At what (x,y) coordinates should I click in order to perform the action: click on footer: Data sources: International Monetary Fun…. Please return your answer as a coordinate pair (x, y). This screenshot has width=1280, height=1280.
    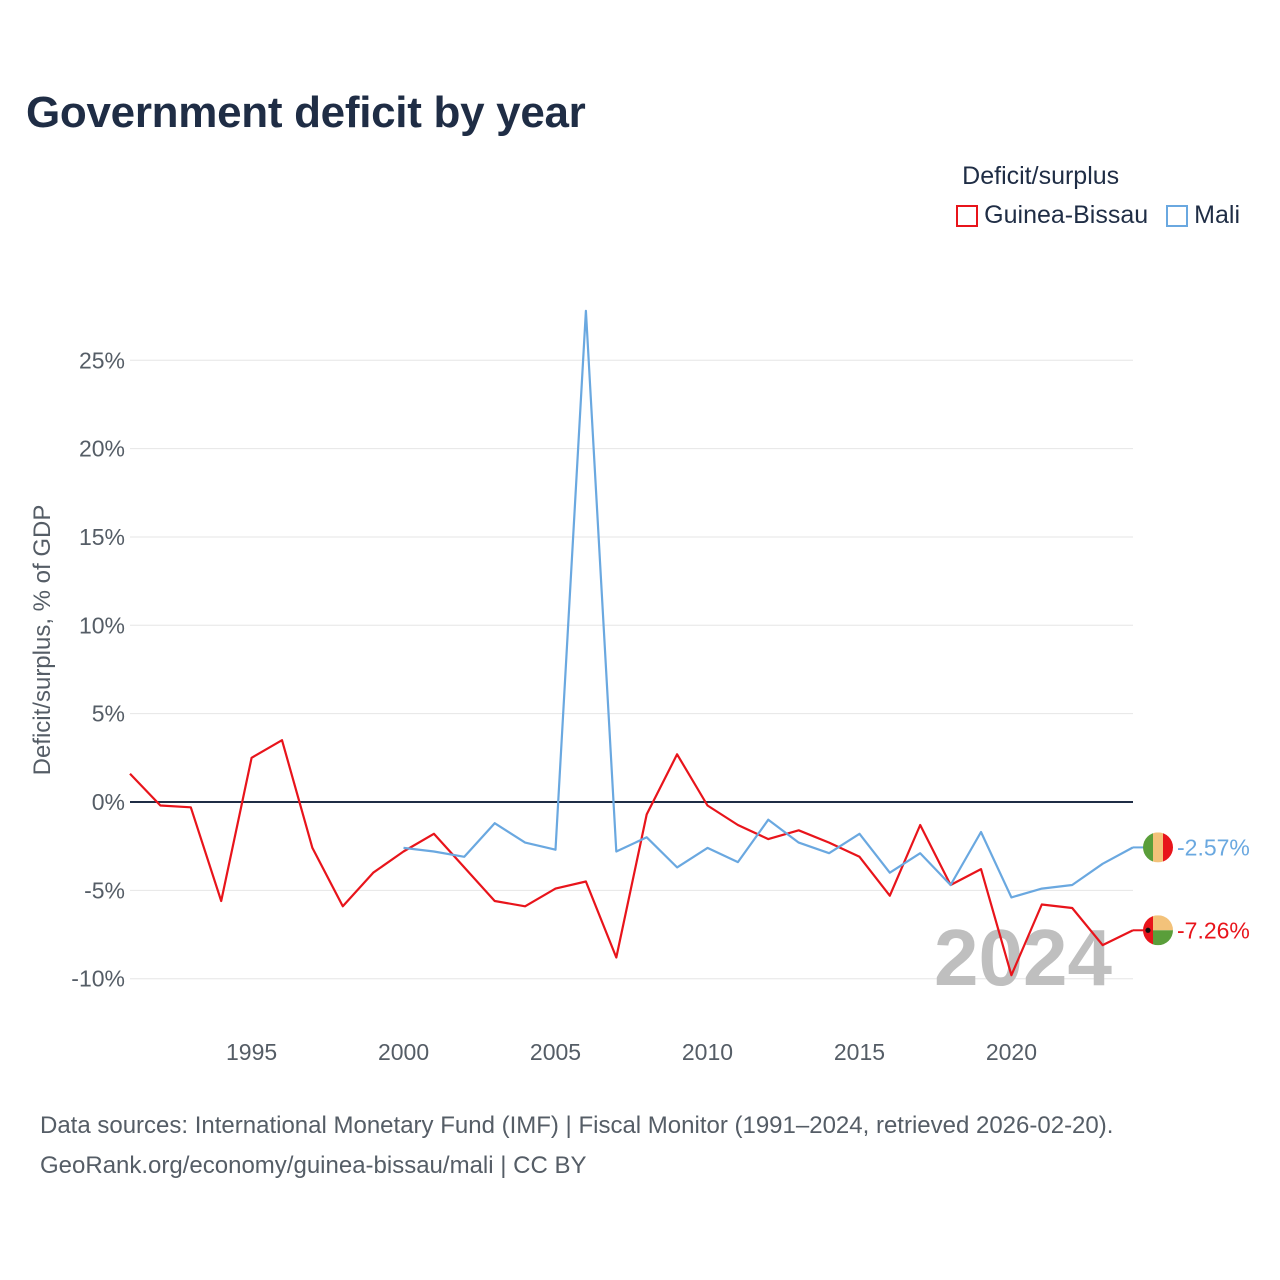
    Looking at the image, I should click on (576, 1146).